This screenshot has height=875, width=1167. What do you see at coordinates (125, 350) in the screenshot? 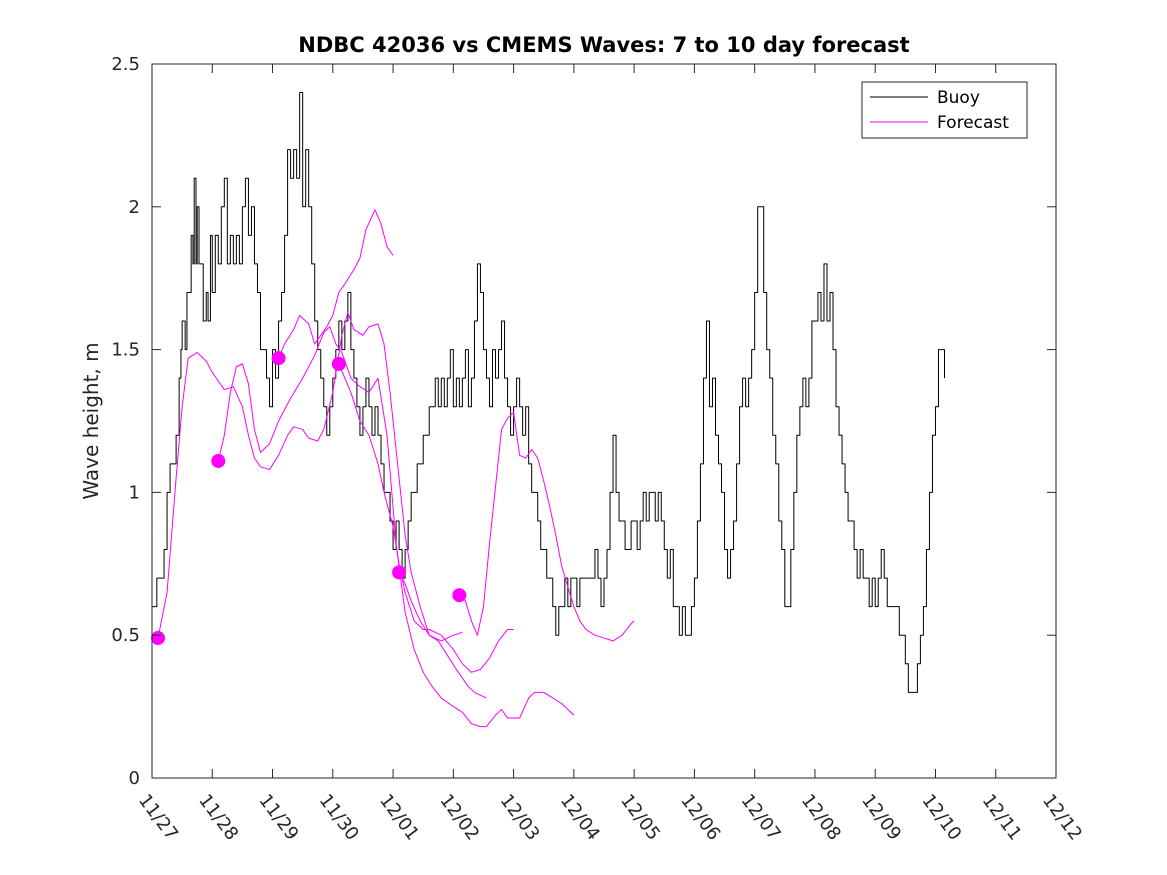
I see `y-tick-label: 1.5` at bounding box center [125, 350].